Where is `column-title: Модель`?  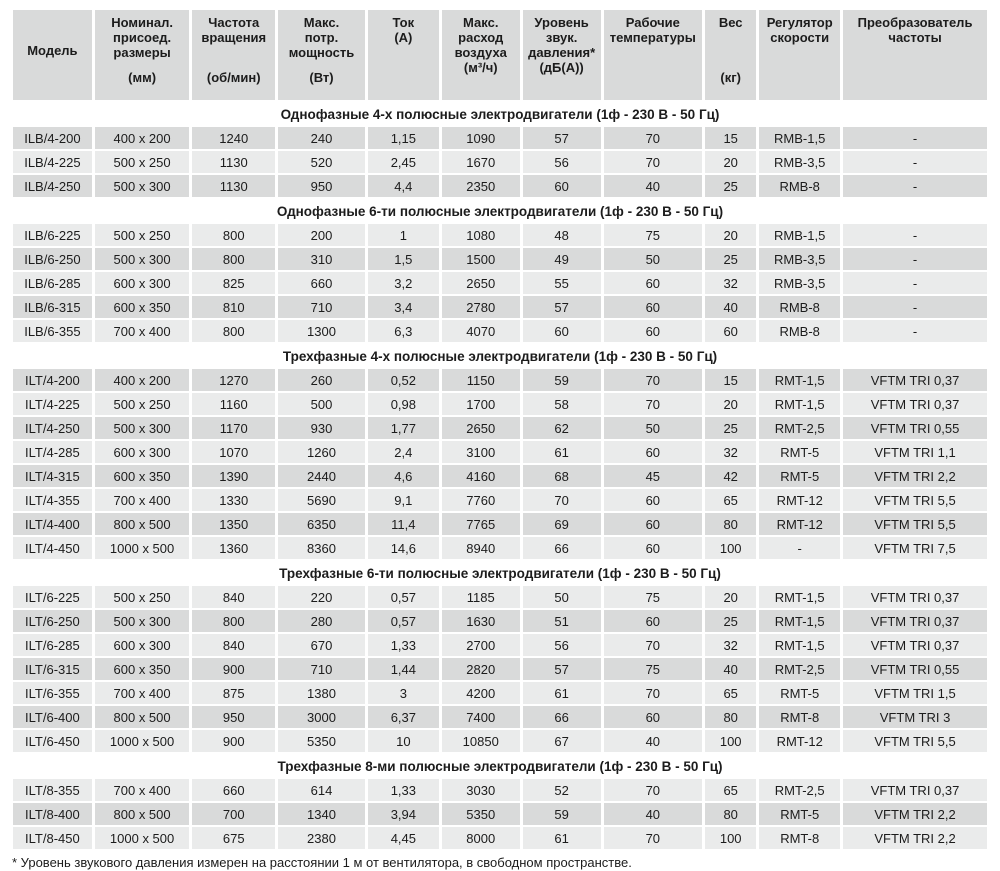
column-title: Модель is located at coordinates (52, 50).